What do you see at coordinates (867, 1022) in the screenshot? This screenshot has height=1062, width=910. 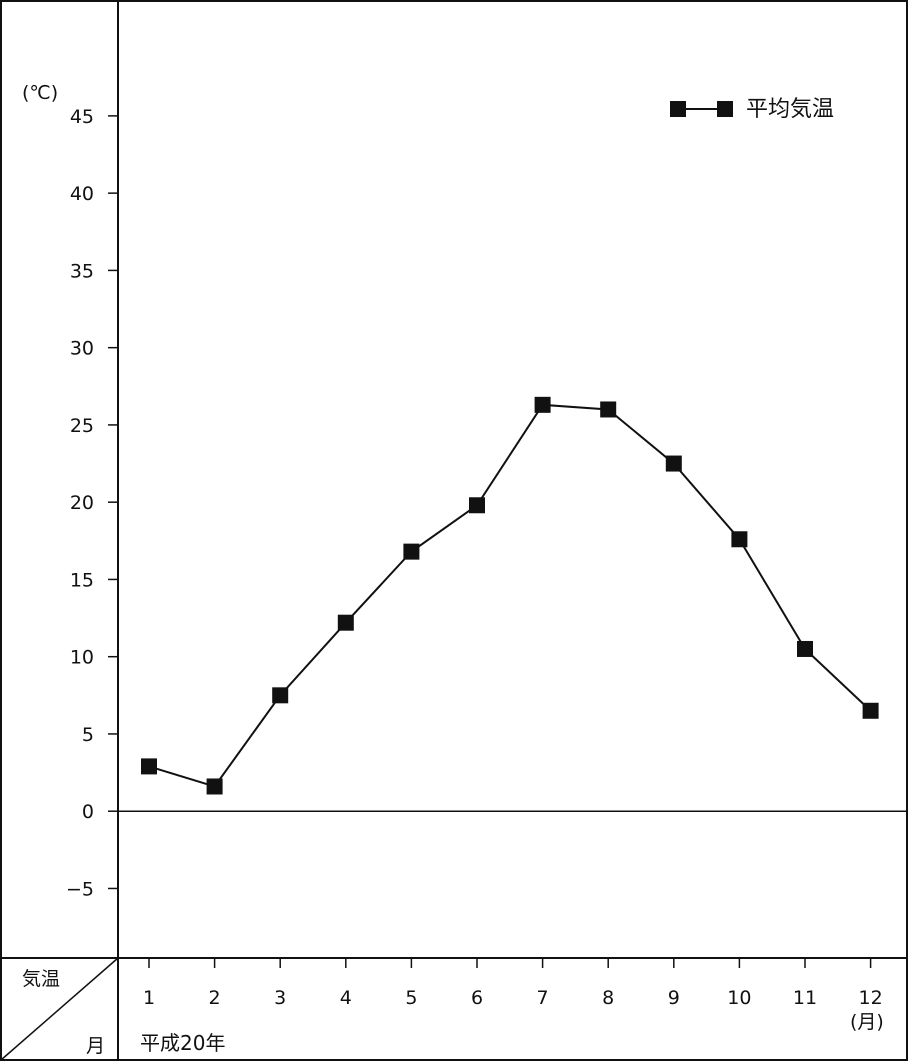 I see `x-unit-label: (月)` at bounding box center [867, 1022].